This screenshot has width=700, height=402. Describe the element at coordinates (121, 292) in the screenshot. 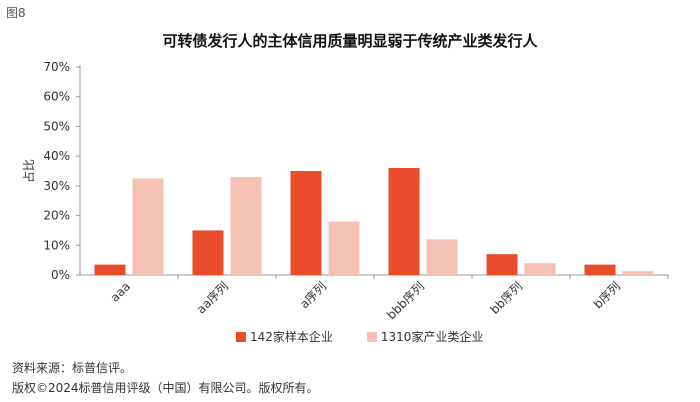

I see `x-tick-label: aaa` at that location.